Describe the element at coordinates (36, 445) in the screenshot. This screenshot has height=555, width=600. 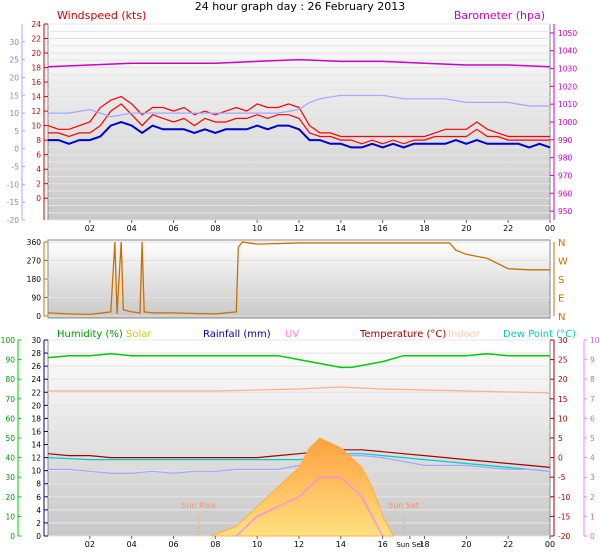
I see `rainfall-tick-label: 14` at that location.